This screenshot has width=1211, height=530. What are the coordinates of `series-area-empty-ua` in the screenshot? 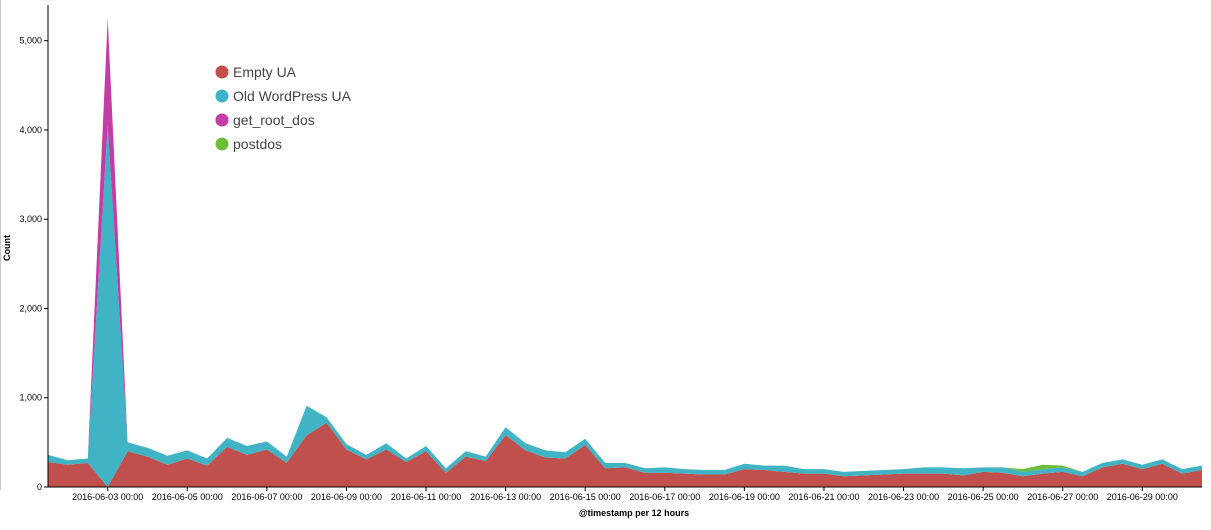 It's located at (625, 454).